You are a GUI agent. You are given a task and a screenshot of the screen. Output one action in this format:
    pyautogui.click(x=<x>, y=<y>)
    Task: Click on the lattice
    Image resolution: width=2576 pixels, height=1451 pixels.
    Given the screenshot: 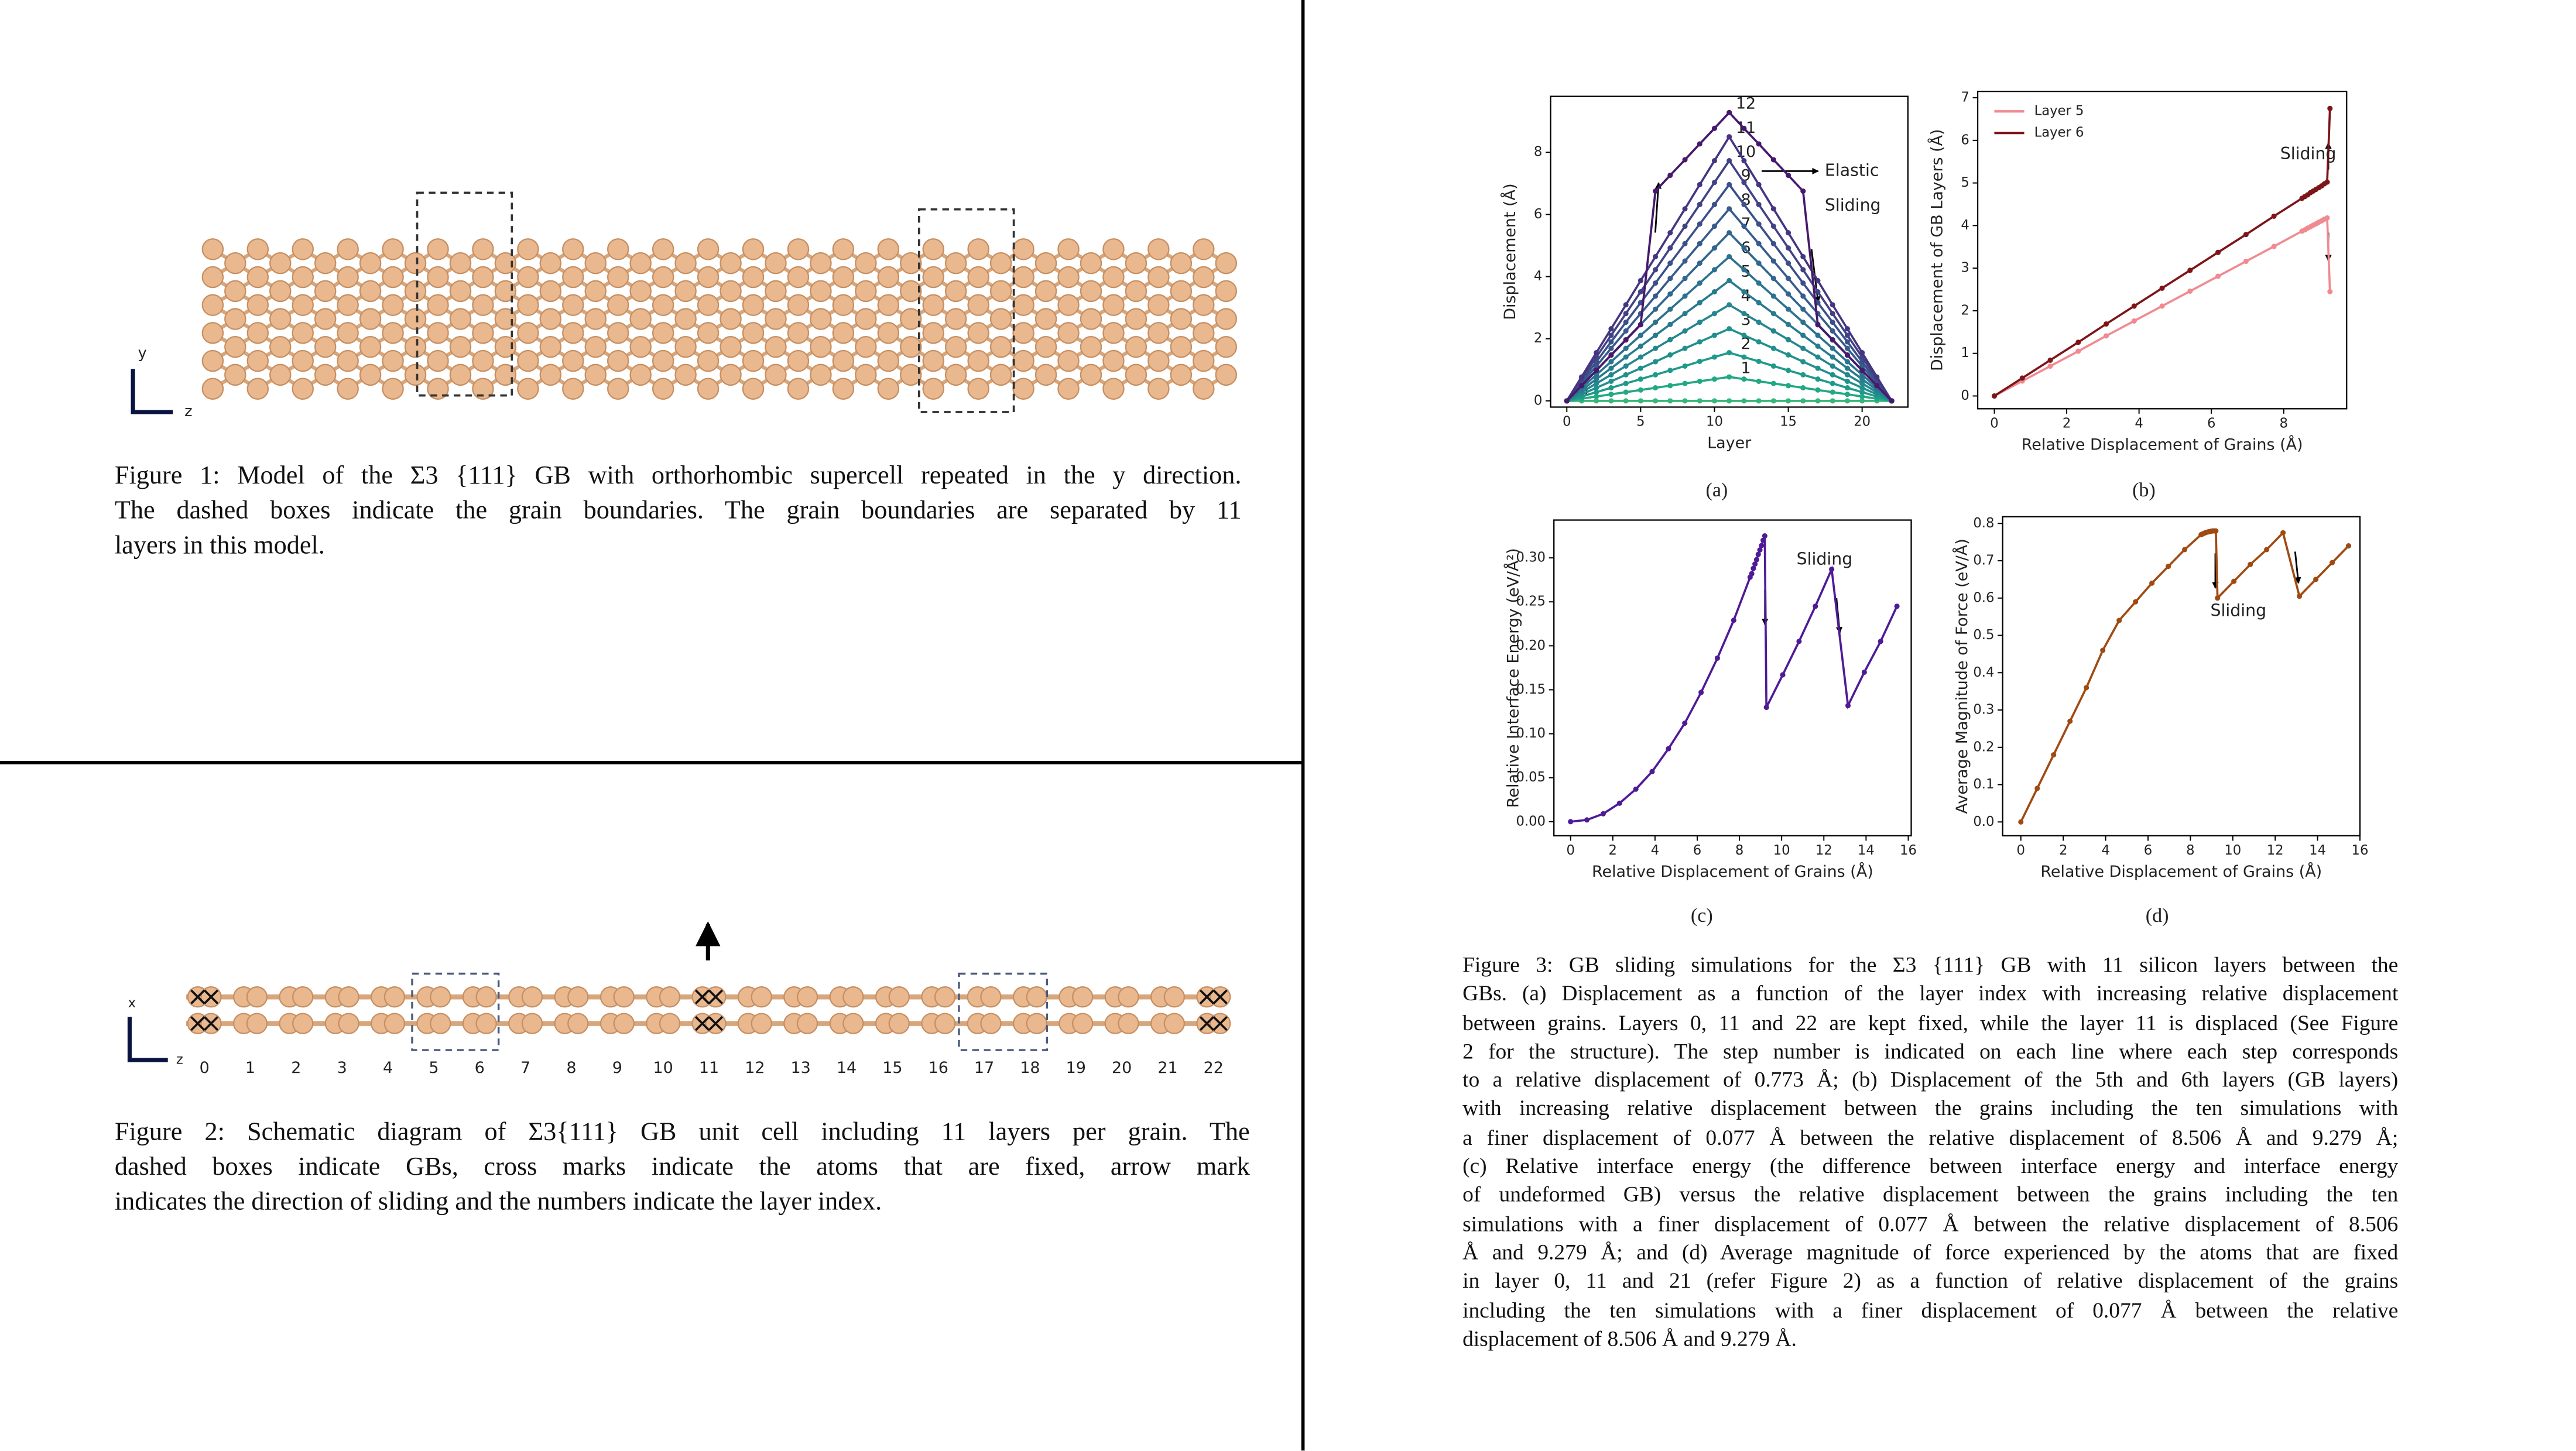 What is the action you would take?
    pyautogui.click(x=719, y=319)
    